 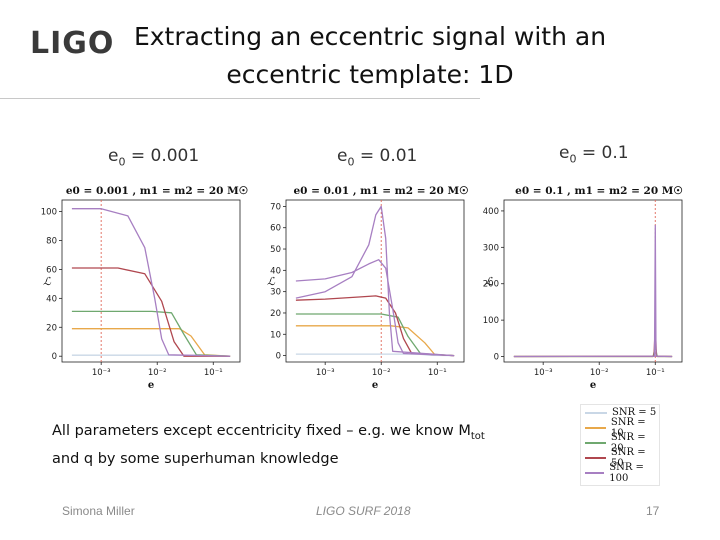 I want to click on legend-entry: SNR = 20, so click(x=620, y=443).